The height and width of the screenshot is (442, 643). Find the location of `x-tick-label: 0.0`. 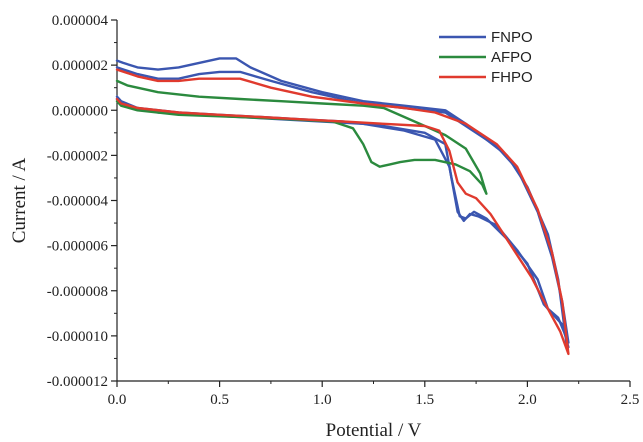

x-tick-label: 0.0 is located at coordinates (117, 400).